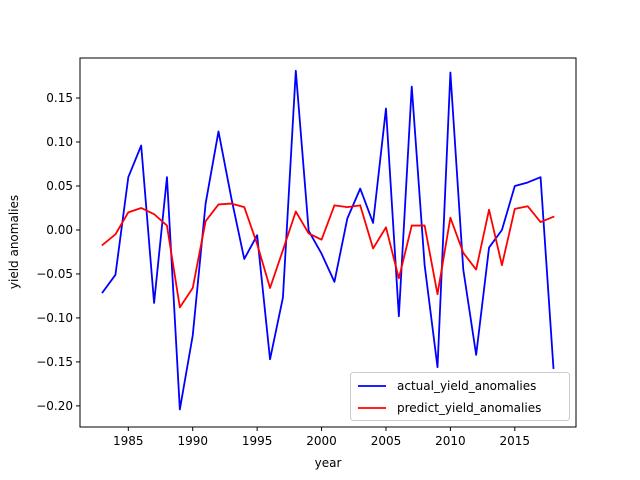 The height and width of the screenshot is (480, 640). What do you see at coordinates (59, 230) in the screenshot?
I see `y-tick-label: 0.00` at bounding box center [59, 230].